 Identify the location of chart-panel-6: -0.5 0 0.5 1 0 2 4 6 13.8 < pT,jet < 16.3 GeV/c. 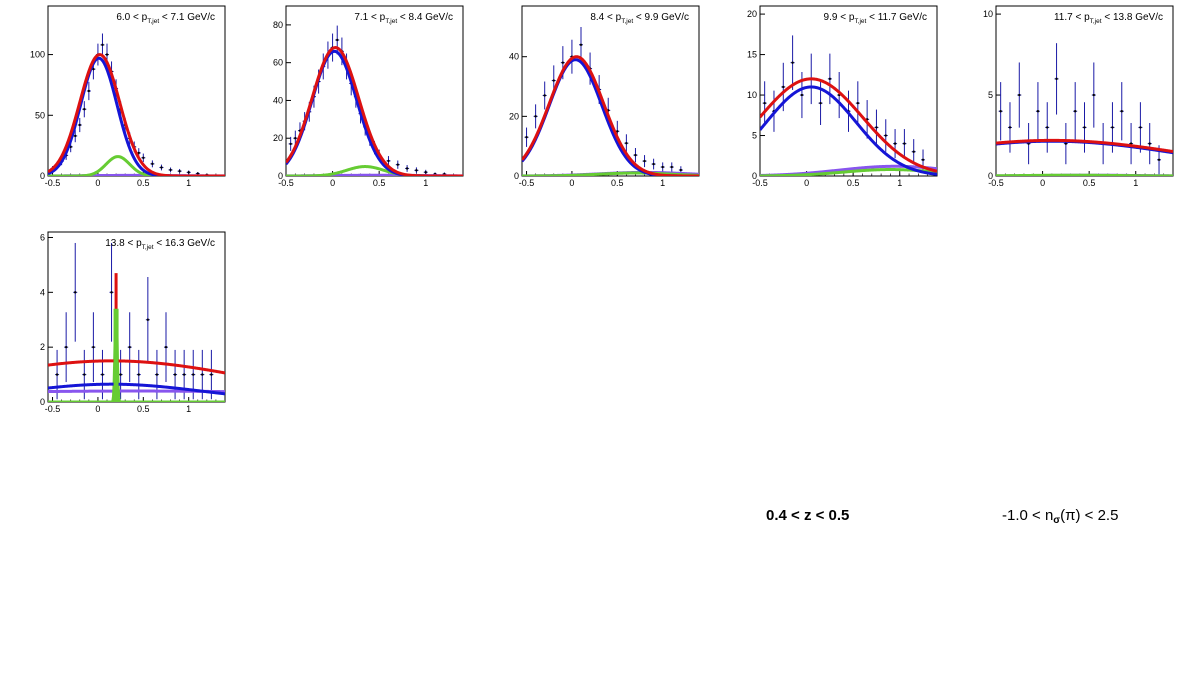
(122, 324).